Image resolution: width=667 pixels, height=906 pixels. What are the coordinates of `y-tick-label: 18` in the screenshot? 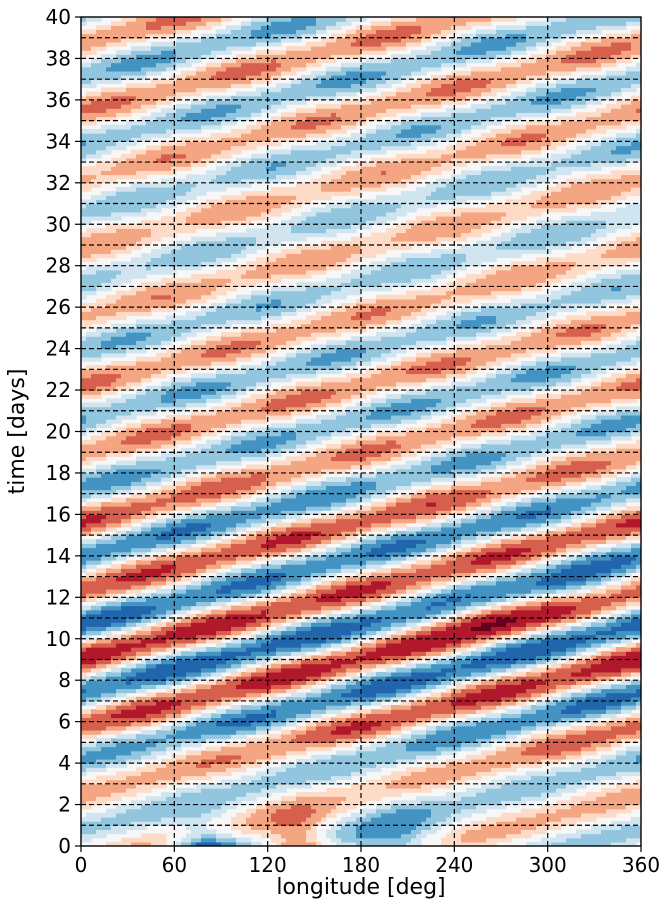 It's located at (58, 473).